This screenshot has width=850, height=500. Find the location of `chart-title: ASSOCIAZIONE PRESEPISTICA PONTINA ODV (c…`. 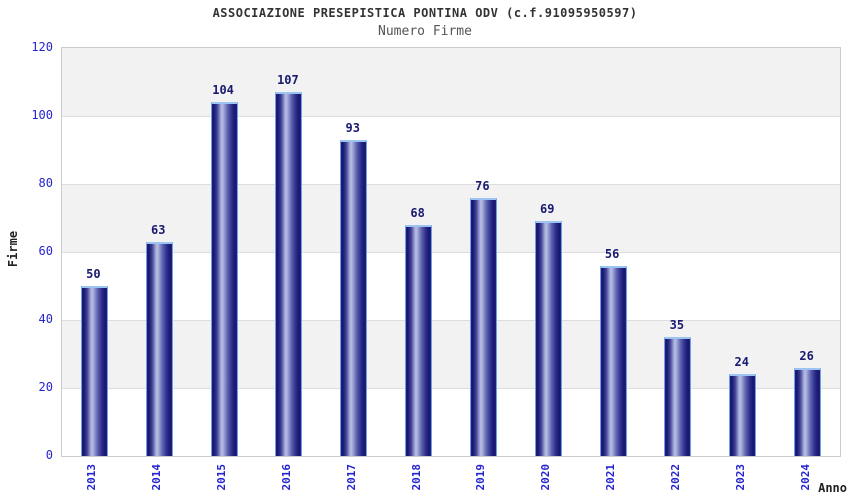

chart-title: ASSOCIAZIONE PRESEPISTICA PONTINA ODV (c… is located at coordinates (425, 13).